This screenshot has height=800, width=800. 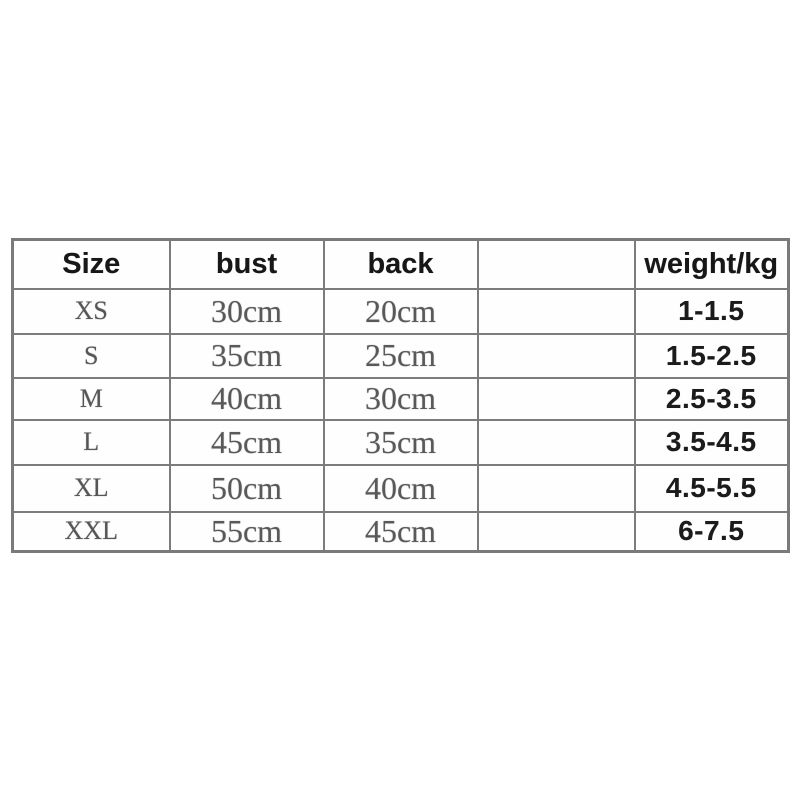 I want to click on cell-bust: 30cm, so click(x=246, y=311).